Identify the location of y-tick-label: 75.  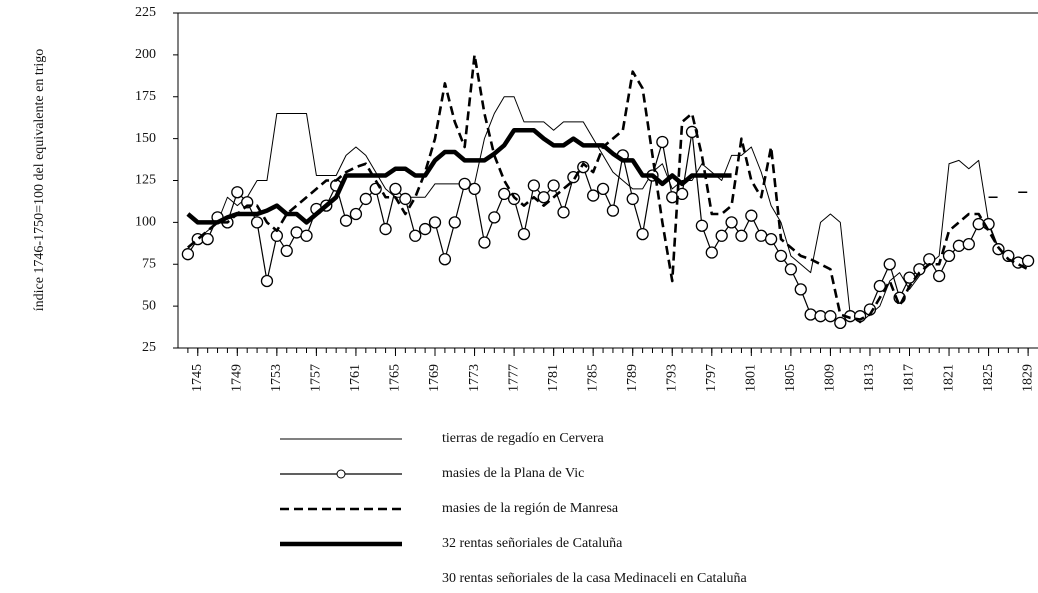
(149, 263).